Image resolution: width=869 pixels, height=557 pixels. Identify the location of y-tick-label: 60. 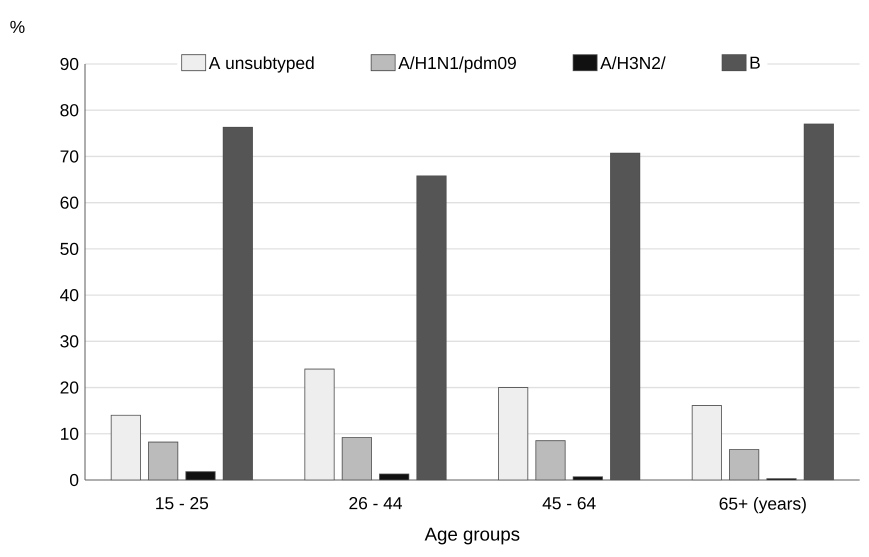
(69, 202).